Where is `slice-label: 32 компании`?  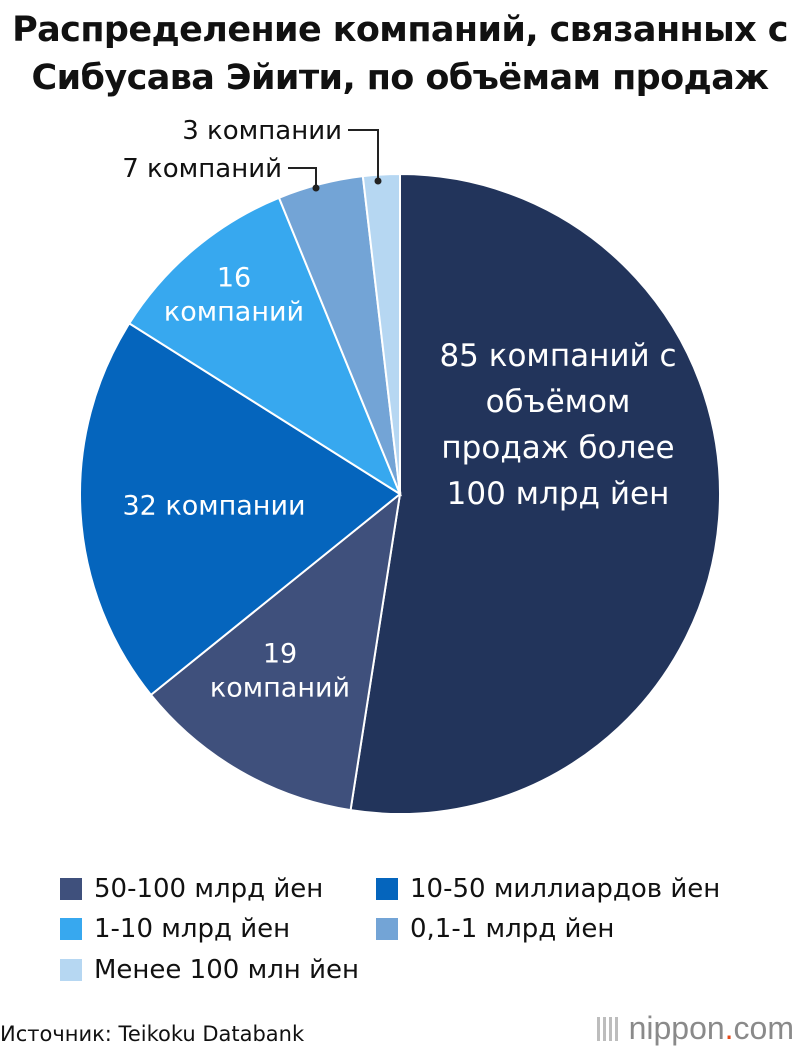
slice-label: 32 компании is located at coordinates (213, 505).